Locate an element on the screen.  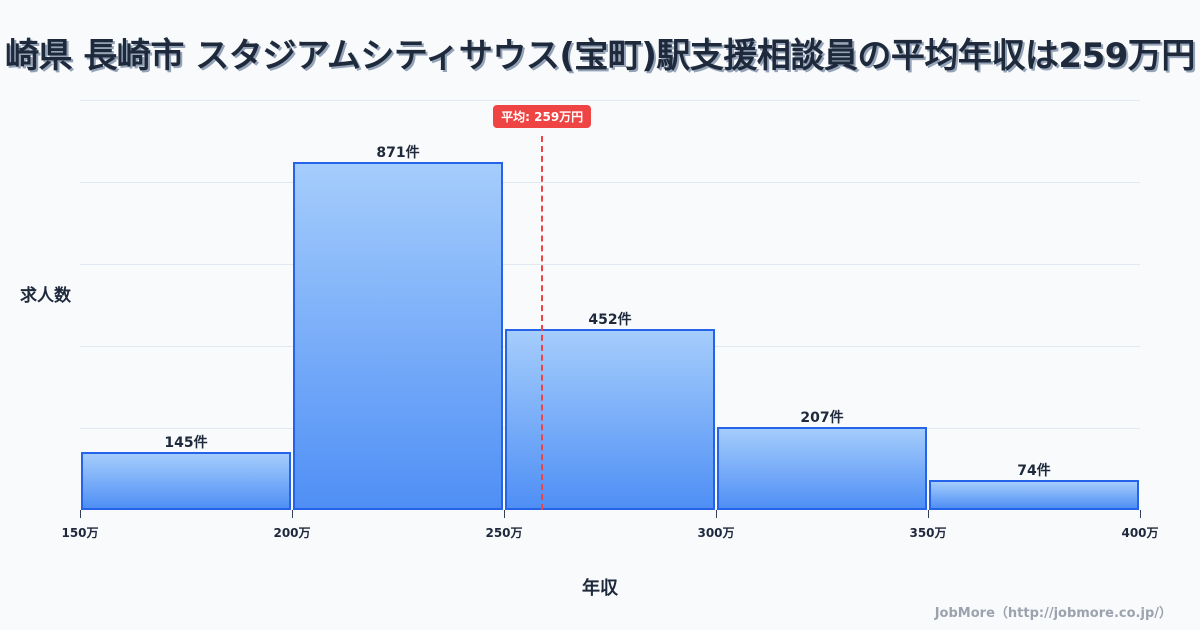
x-tick-label: 400万 is located at coordinates (1140, 533).